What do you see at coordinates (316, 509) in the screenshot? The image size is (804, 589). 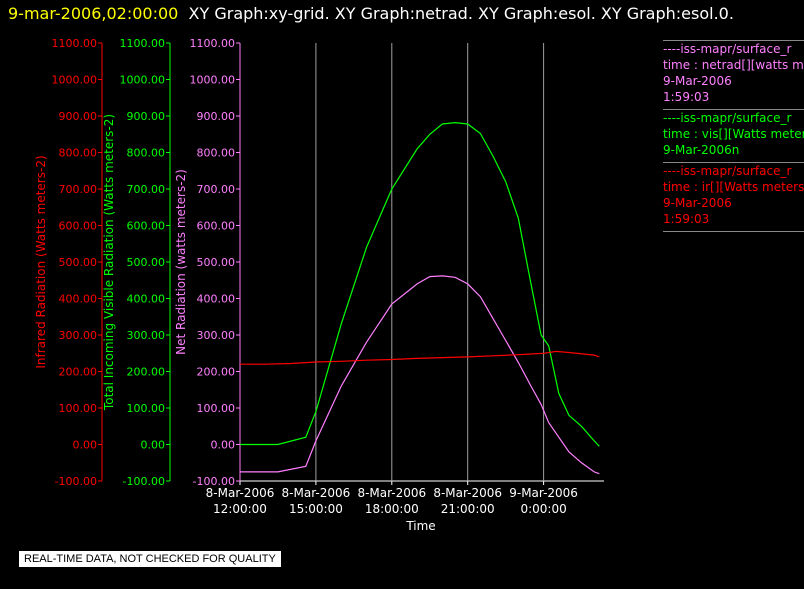 I see `x-tick-label: 15:00:00` at bounding box center [316, 509].